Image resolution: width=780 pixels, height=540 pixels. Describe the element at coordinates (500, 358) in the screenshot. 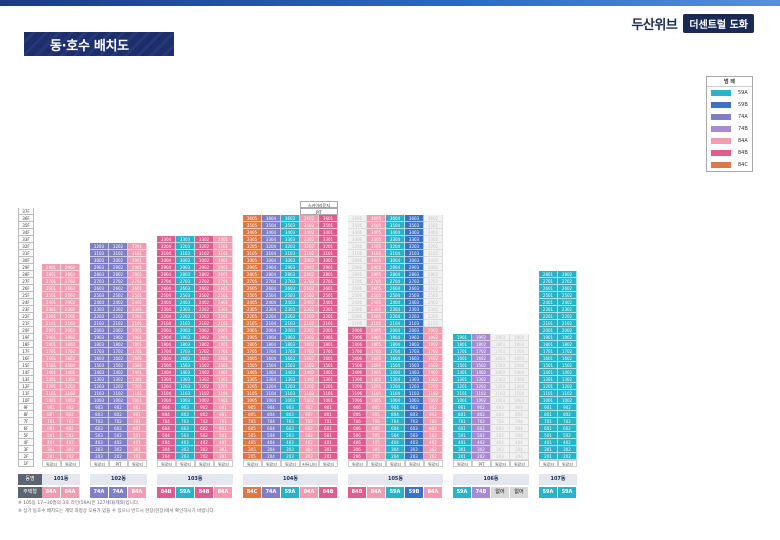

I see `unit-cell: 1603` at that location.